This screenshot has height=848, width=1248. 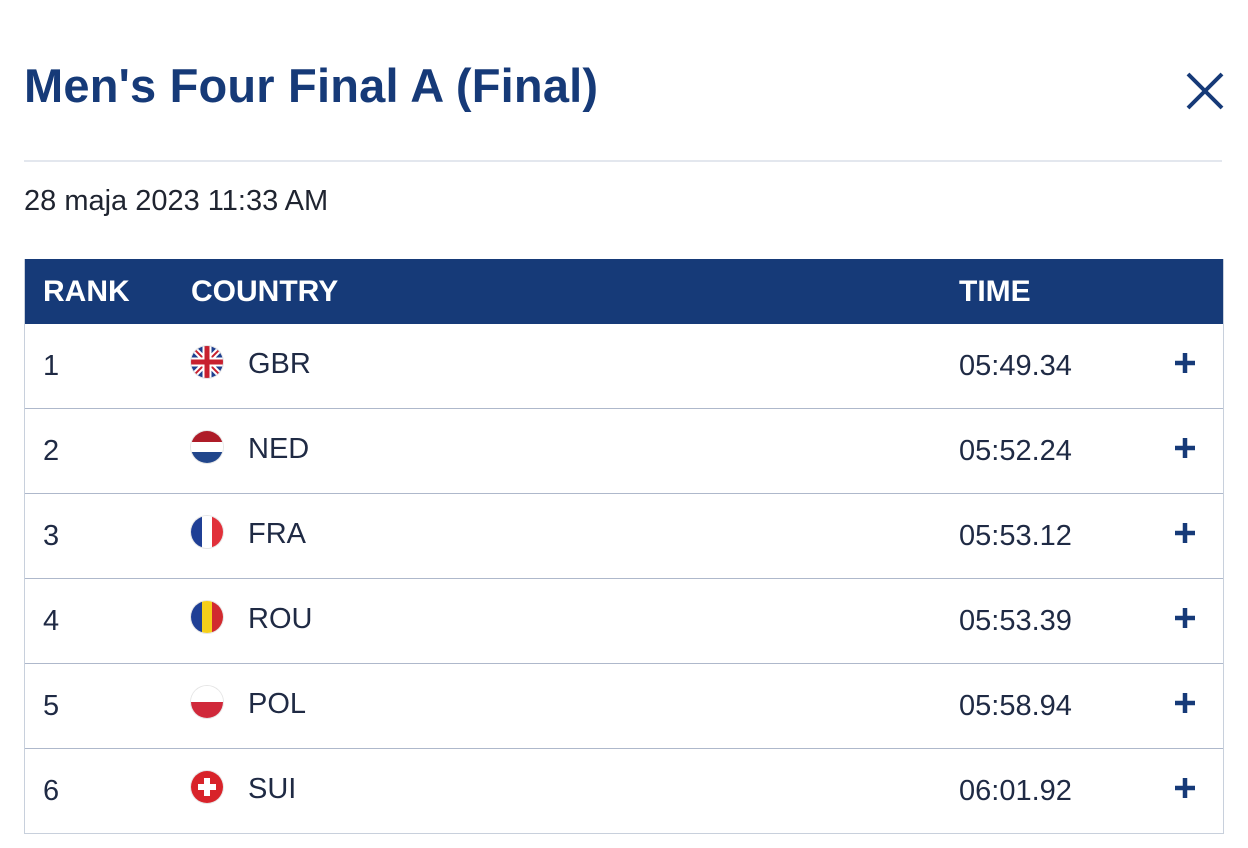 What do you see at coordinates (624, 291) in the screenshot?
I see `table-header: RANK COUNTRY TIME` at bounding box center [624, 291].